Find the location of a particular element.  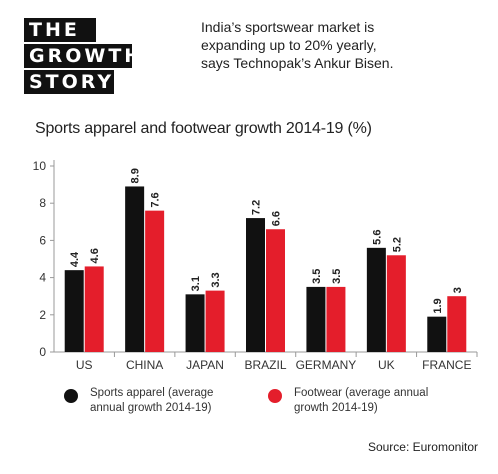

y-tick-label: 4 is located at coordinates (42, 278).